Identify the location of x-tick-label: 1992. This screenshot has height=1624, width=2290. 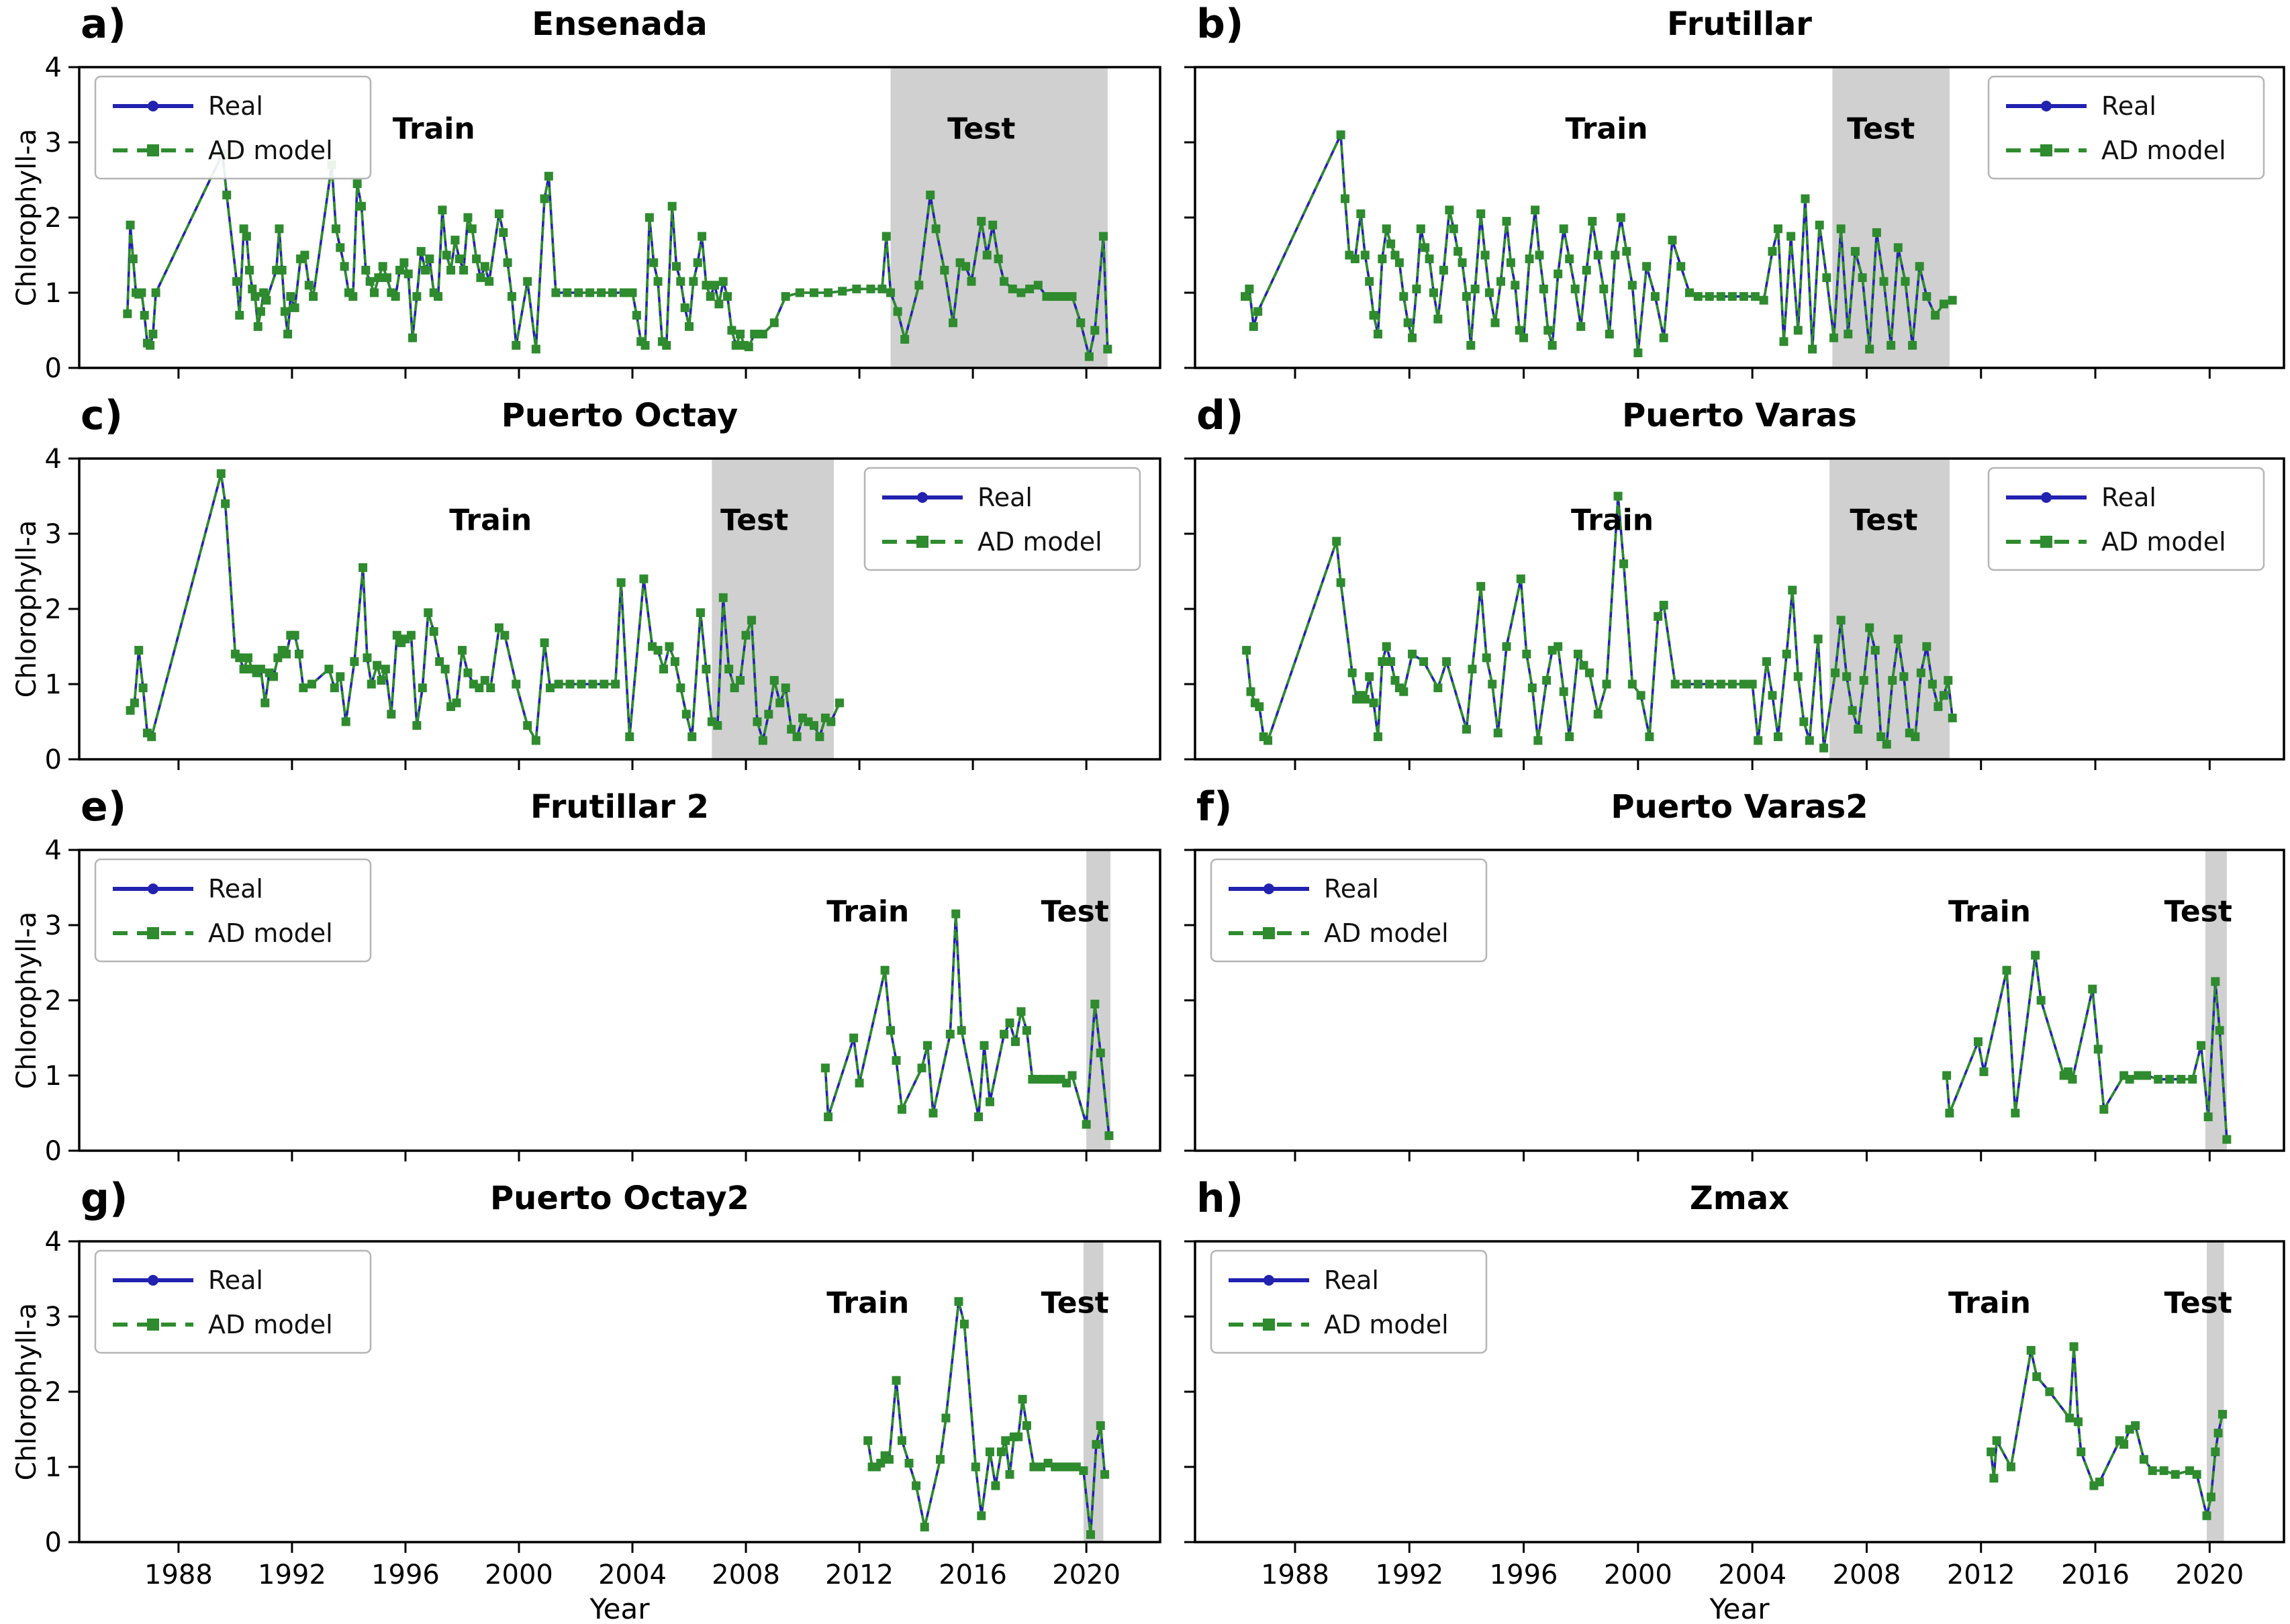
(292, 1575).